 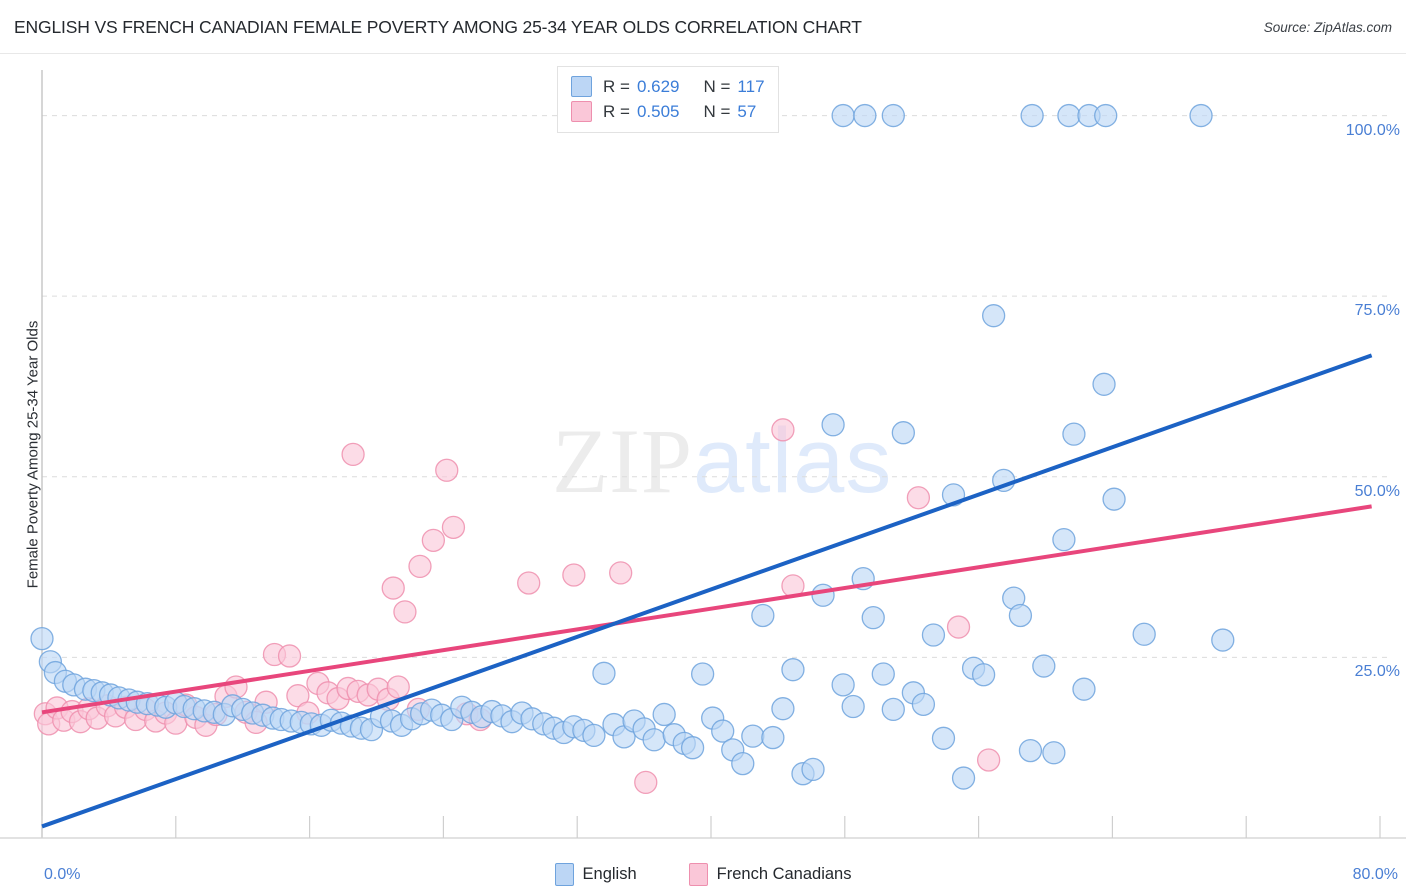 What do you see at coordinates (1377, 672) in the screenshot?
I see `y-tick-label-25: 25.0%` at bounding box center [1377, 672].